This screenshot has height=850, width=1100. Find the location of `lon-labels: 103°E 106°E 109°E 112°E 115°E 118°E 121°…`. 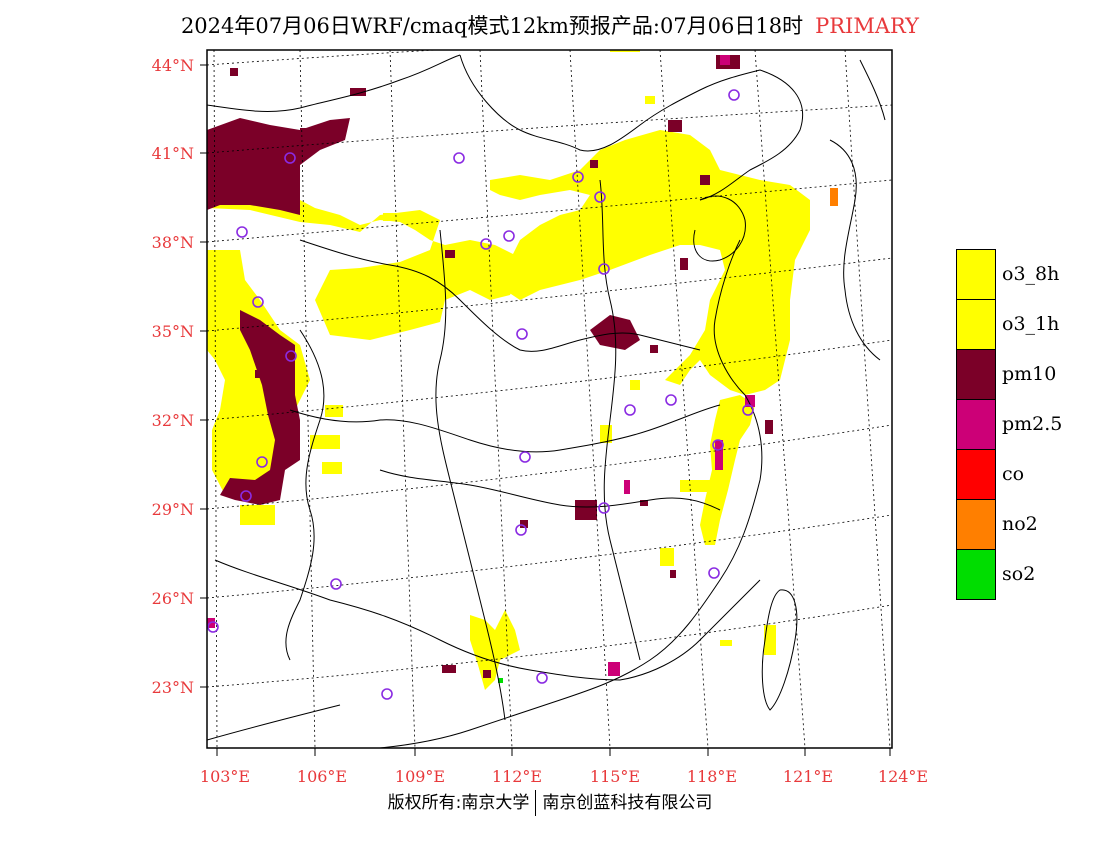

lon-labels: 103°E 106°E 109°E 112°E 115°E 118°E 121°… is located at coordinates (564, 776).